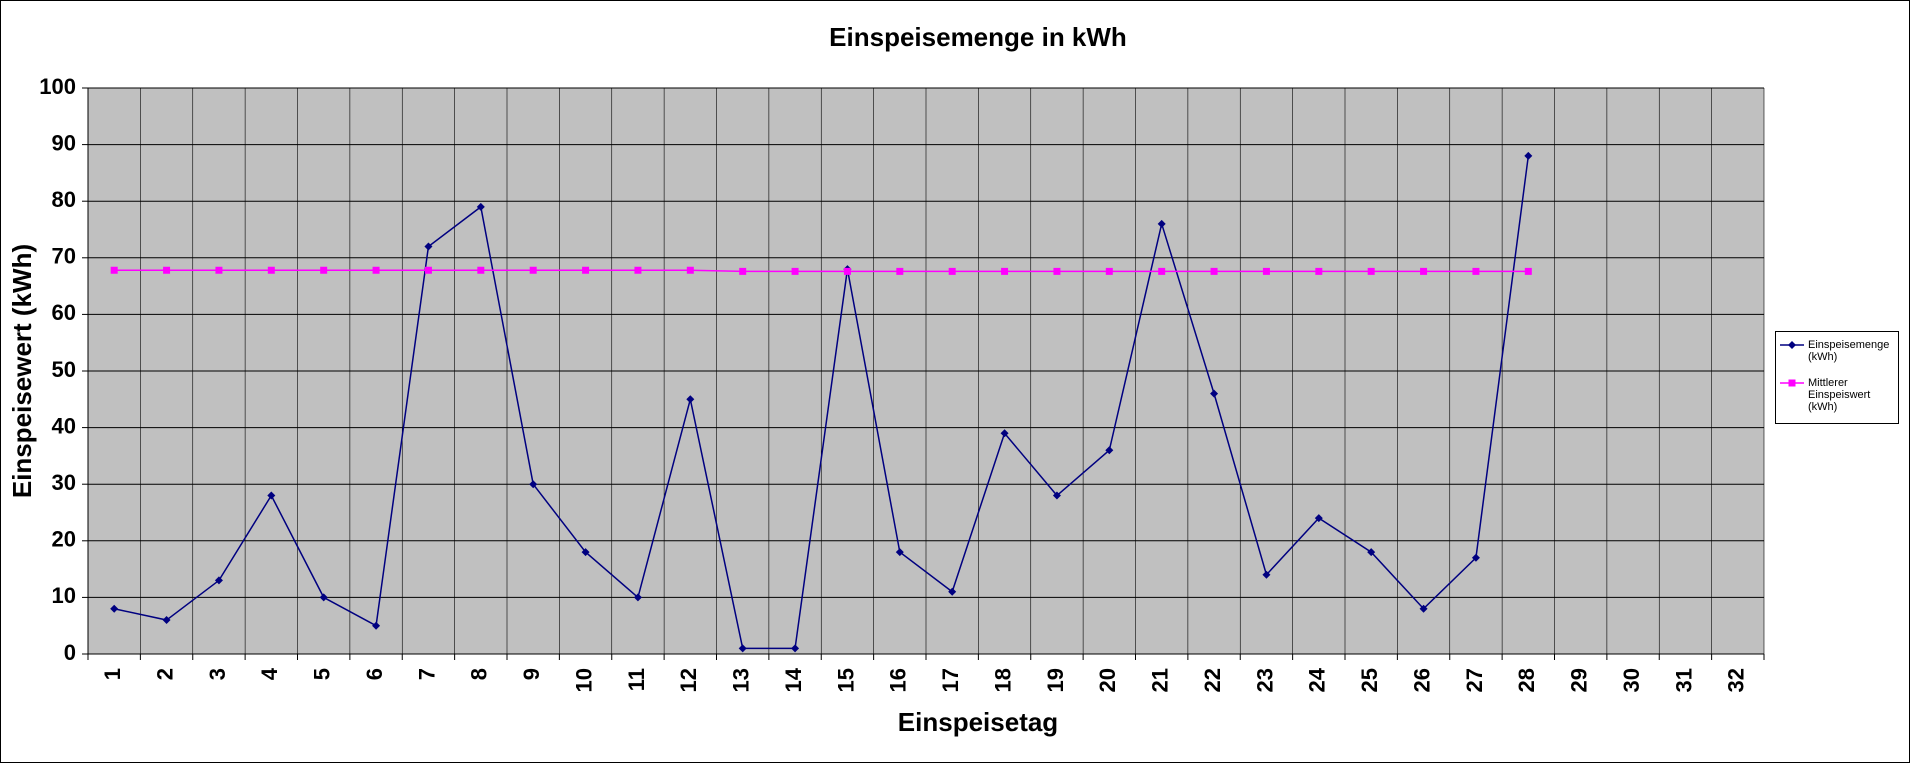 This screenshot has width=1910, height=763. I want to click on x-tick-label: 8, so click(479, 674).